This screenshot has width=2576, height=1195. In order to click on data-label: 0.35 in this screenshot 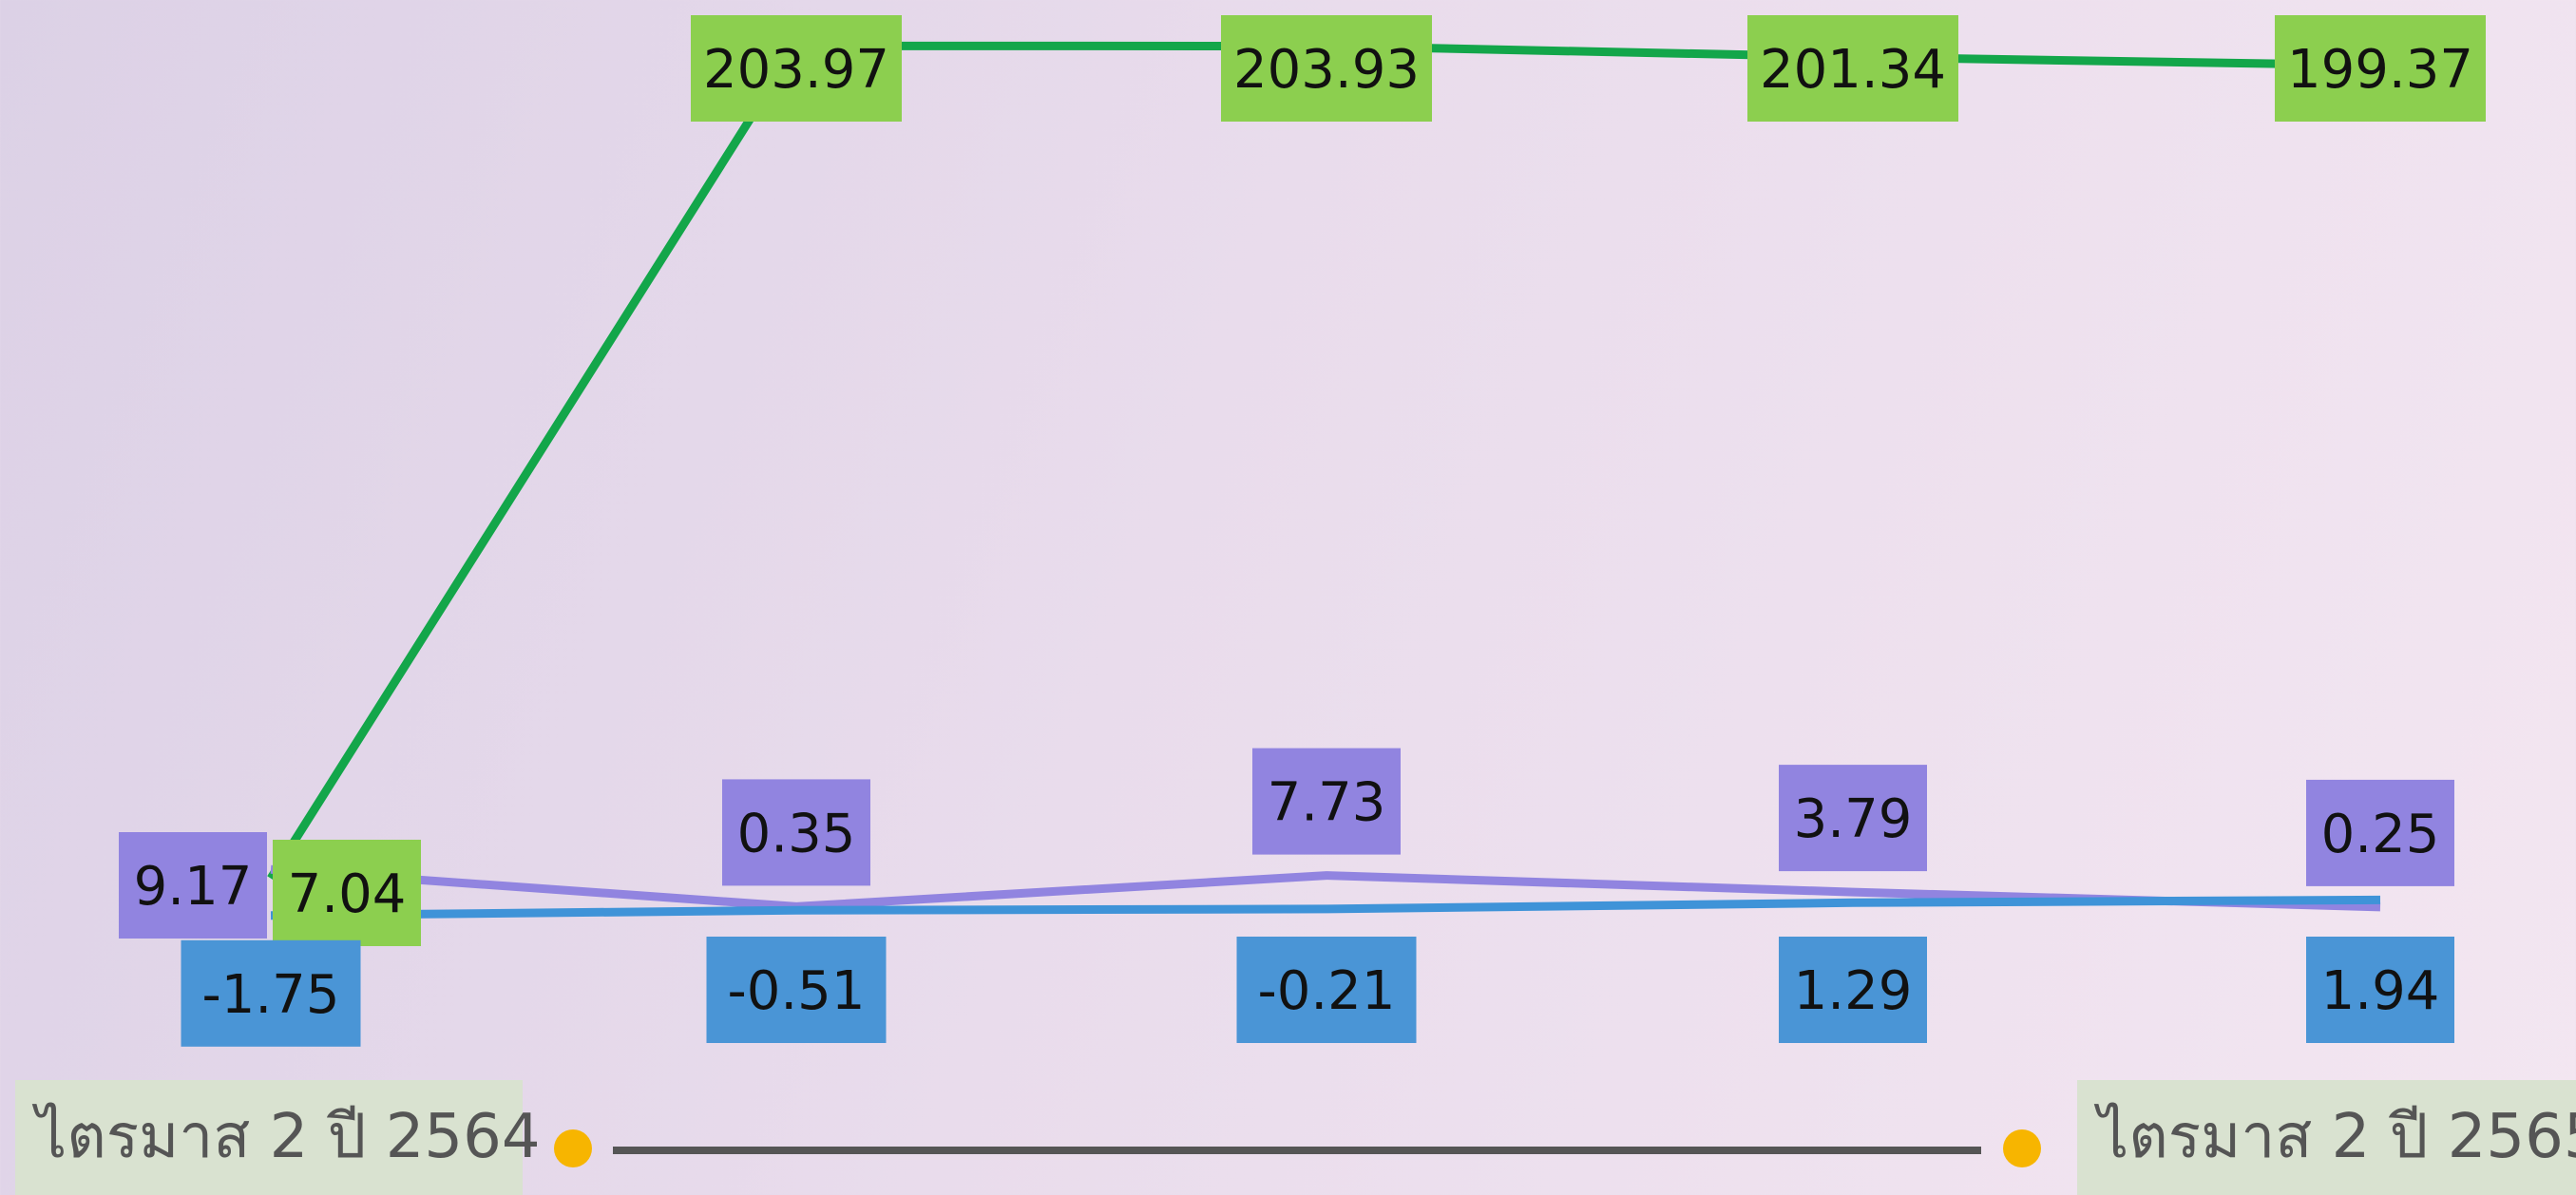, I will do `click(796, 832)`.